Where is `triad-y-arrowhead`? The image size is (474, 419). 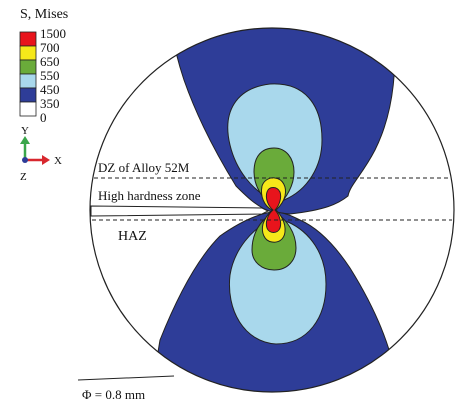 triad-y-arrowhead is located at coordinates (25, 140).